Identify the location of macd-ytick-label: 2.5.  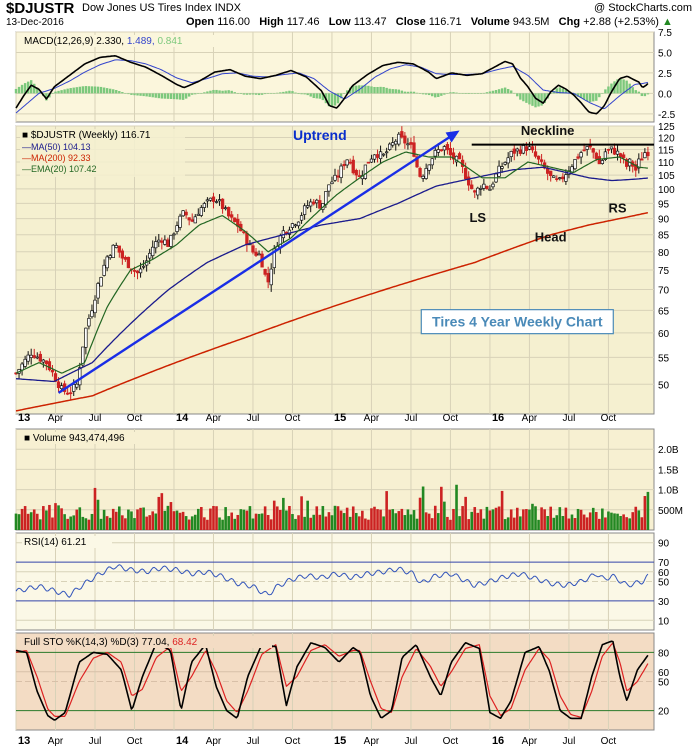
(665, 74).